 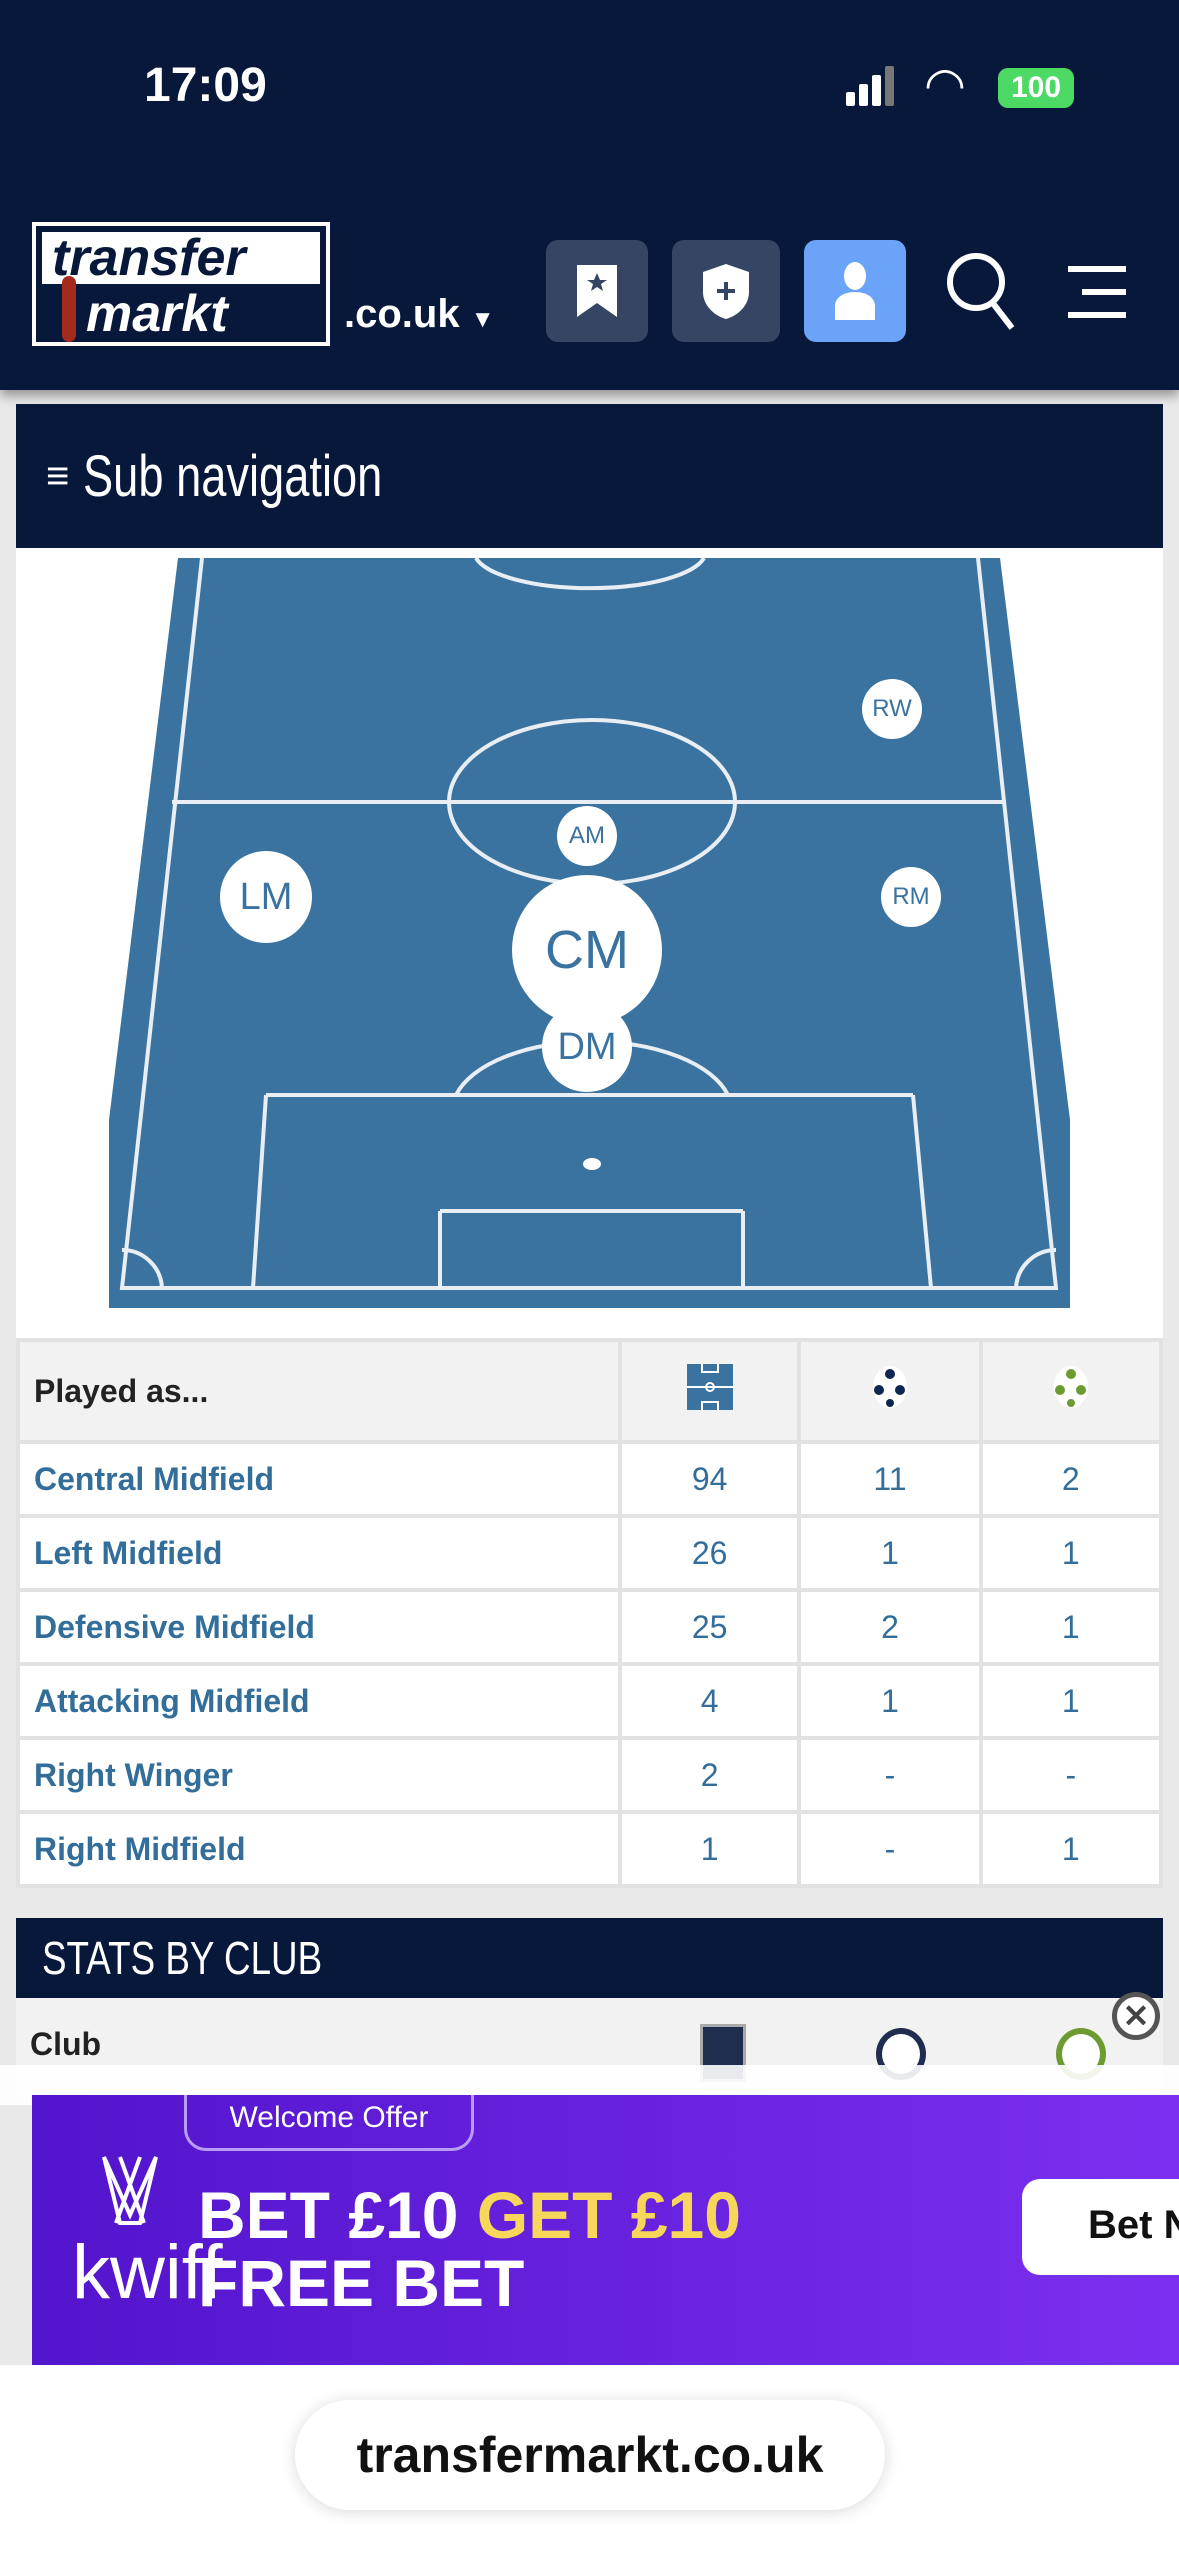 I want to click on battery-icon: 100, so click(x=1036, y=88).